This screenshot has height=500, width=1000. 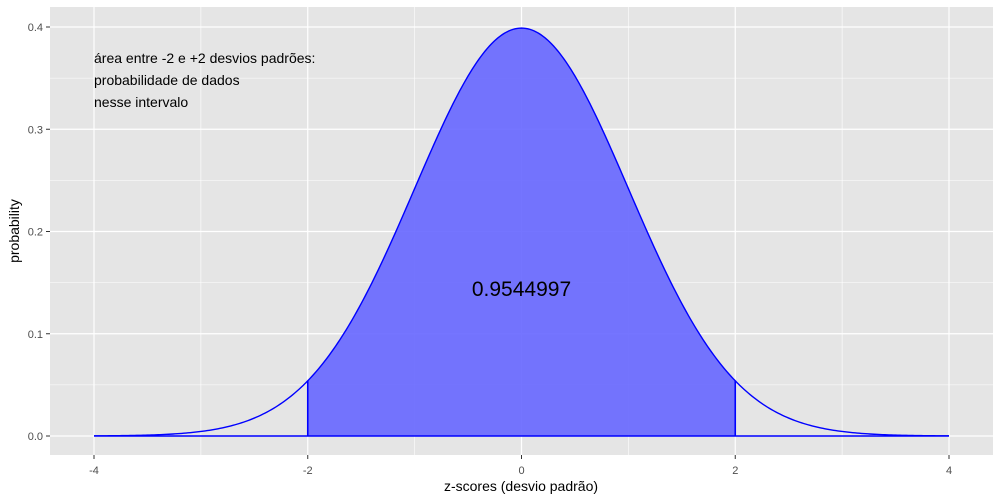 I want to click on x-axis: -4 -2 0 2 4, so click(x=520, y=466).